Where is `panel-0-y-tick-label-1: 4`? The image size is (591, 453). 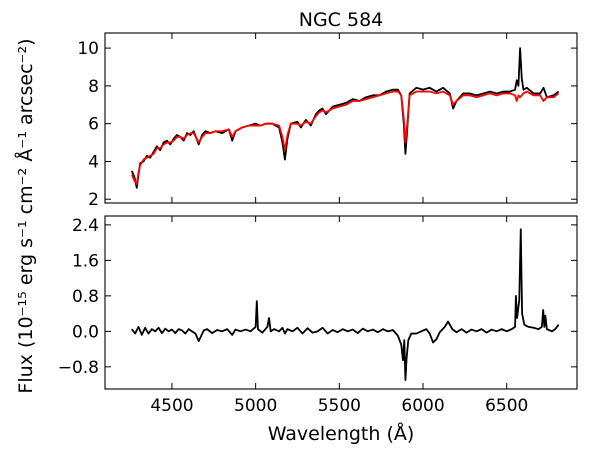
panel-0-y-tick-label-1: 4 is located at coordinates (93, 162).